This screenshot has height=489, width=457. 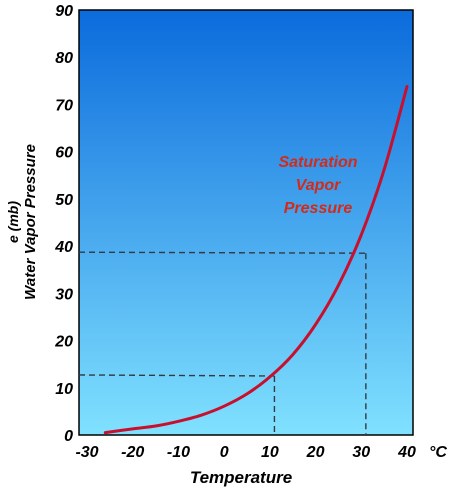 I want to click on x-tick-label: 0, so click(x=224, y=452).